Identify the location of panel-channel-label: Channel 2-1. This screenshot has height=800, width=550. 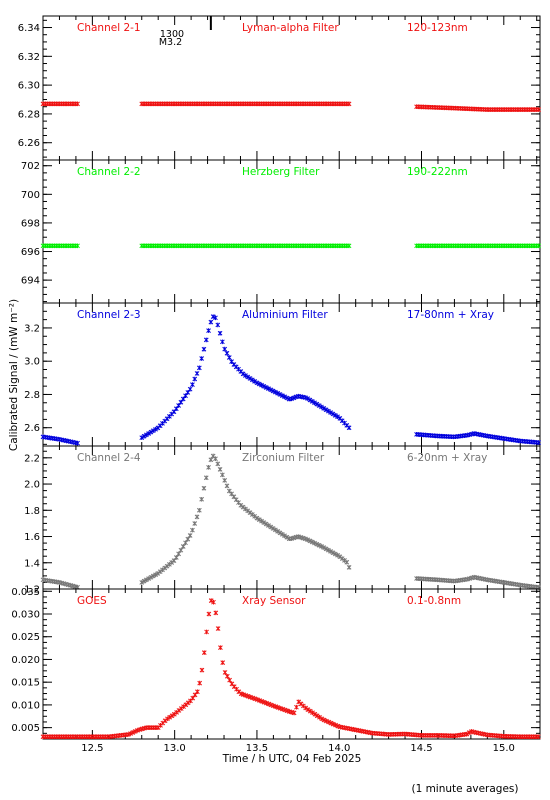
(109, 28).